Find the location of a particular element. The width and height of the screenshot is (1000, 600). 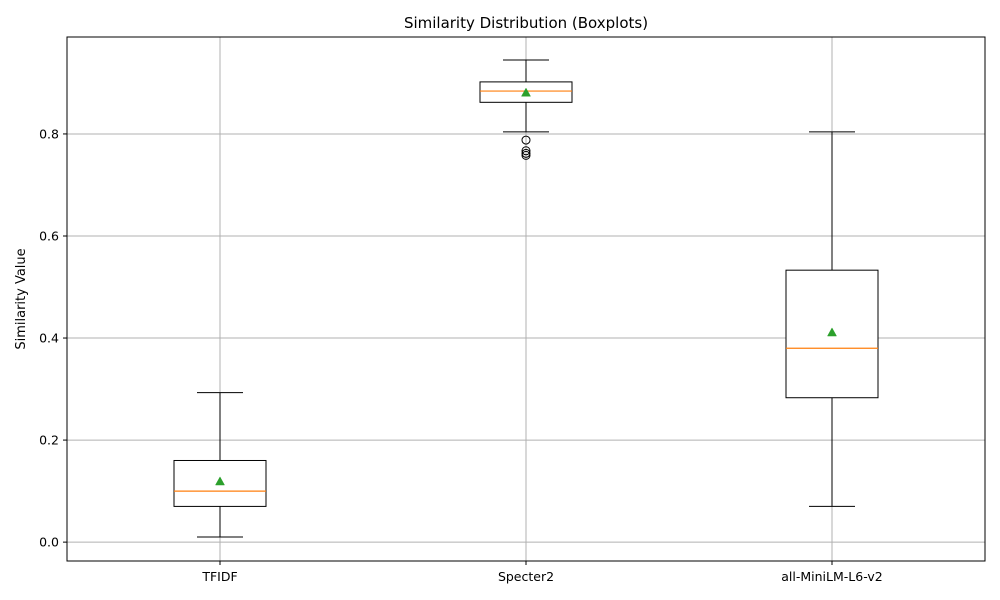

x-tick-label: all-MiniLM-L6-v2 is located at coordinates (831, 576).